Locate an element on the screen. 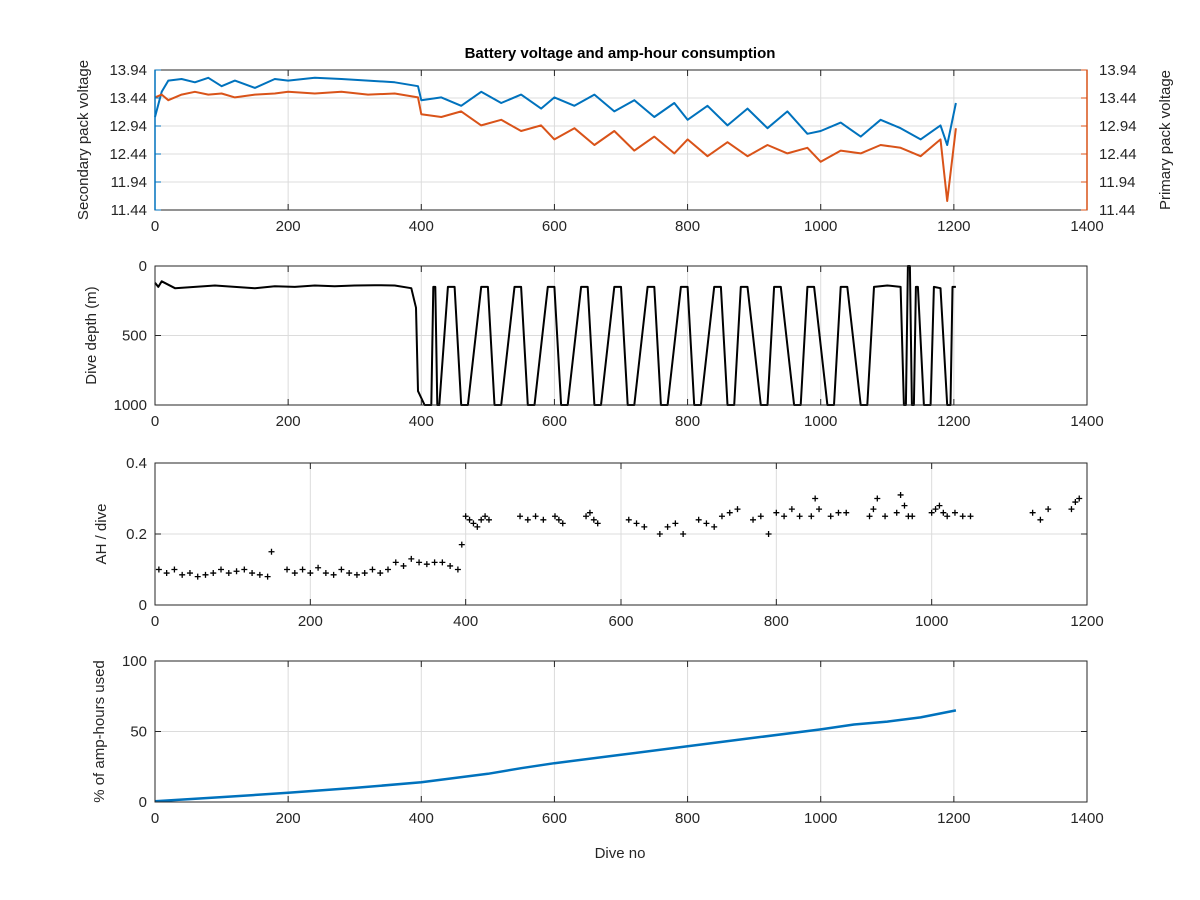  secondary-voltage-ylabel: Secondary pack voltage is located at coordinates (83, 140).